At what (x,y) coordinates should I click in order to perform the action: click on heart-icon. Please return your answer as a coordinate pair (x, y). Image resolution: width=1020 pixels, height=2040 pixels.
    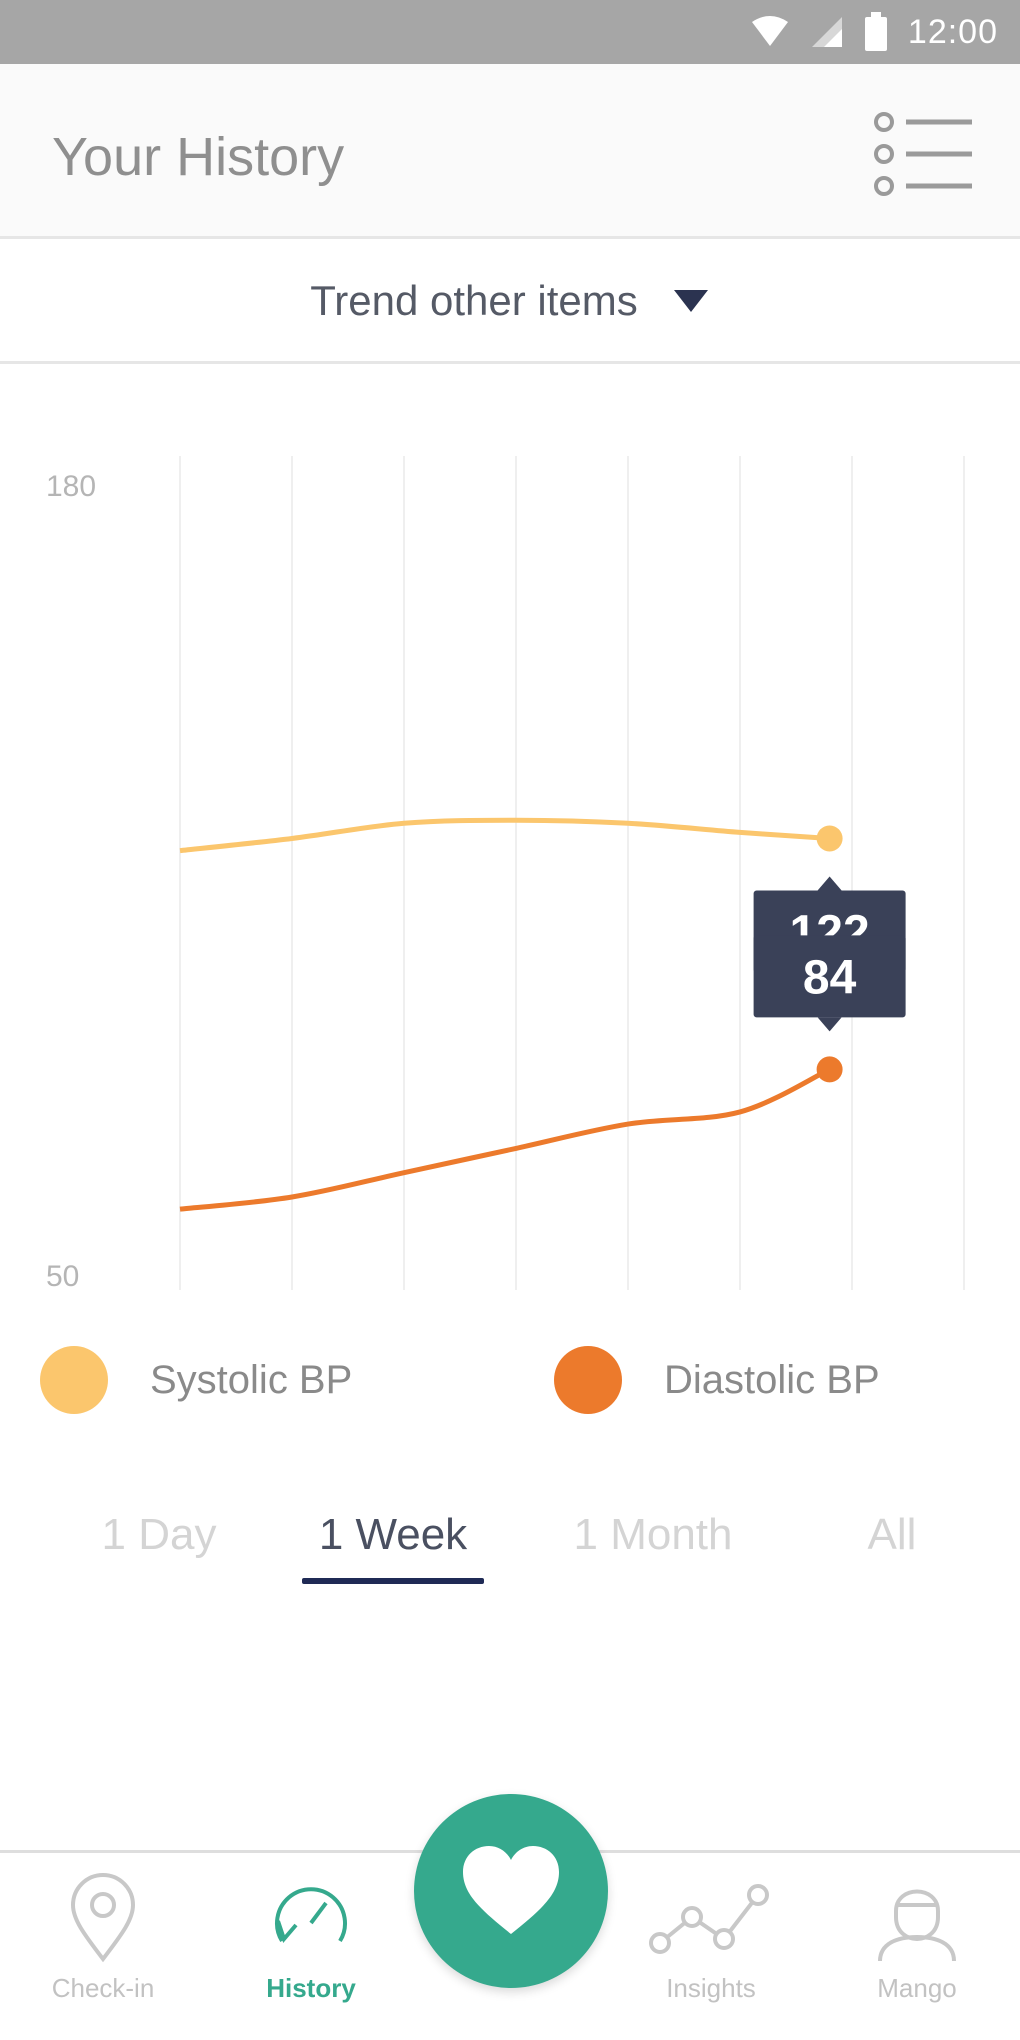
    Looking at the image, I should click on (511, 1890).